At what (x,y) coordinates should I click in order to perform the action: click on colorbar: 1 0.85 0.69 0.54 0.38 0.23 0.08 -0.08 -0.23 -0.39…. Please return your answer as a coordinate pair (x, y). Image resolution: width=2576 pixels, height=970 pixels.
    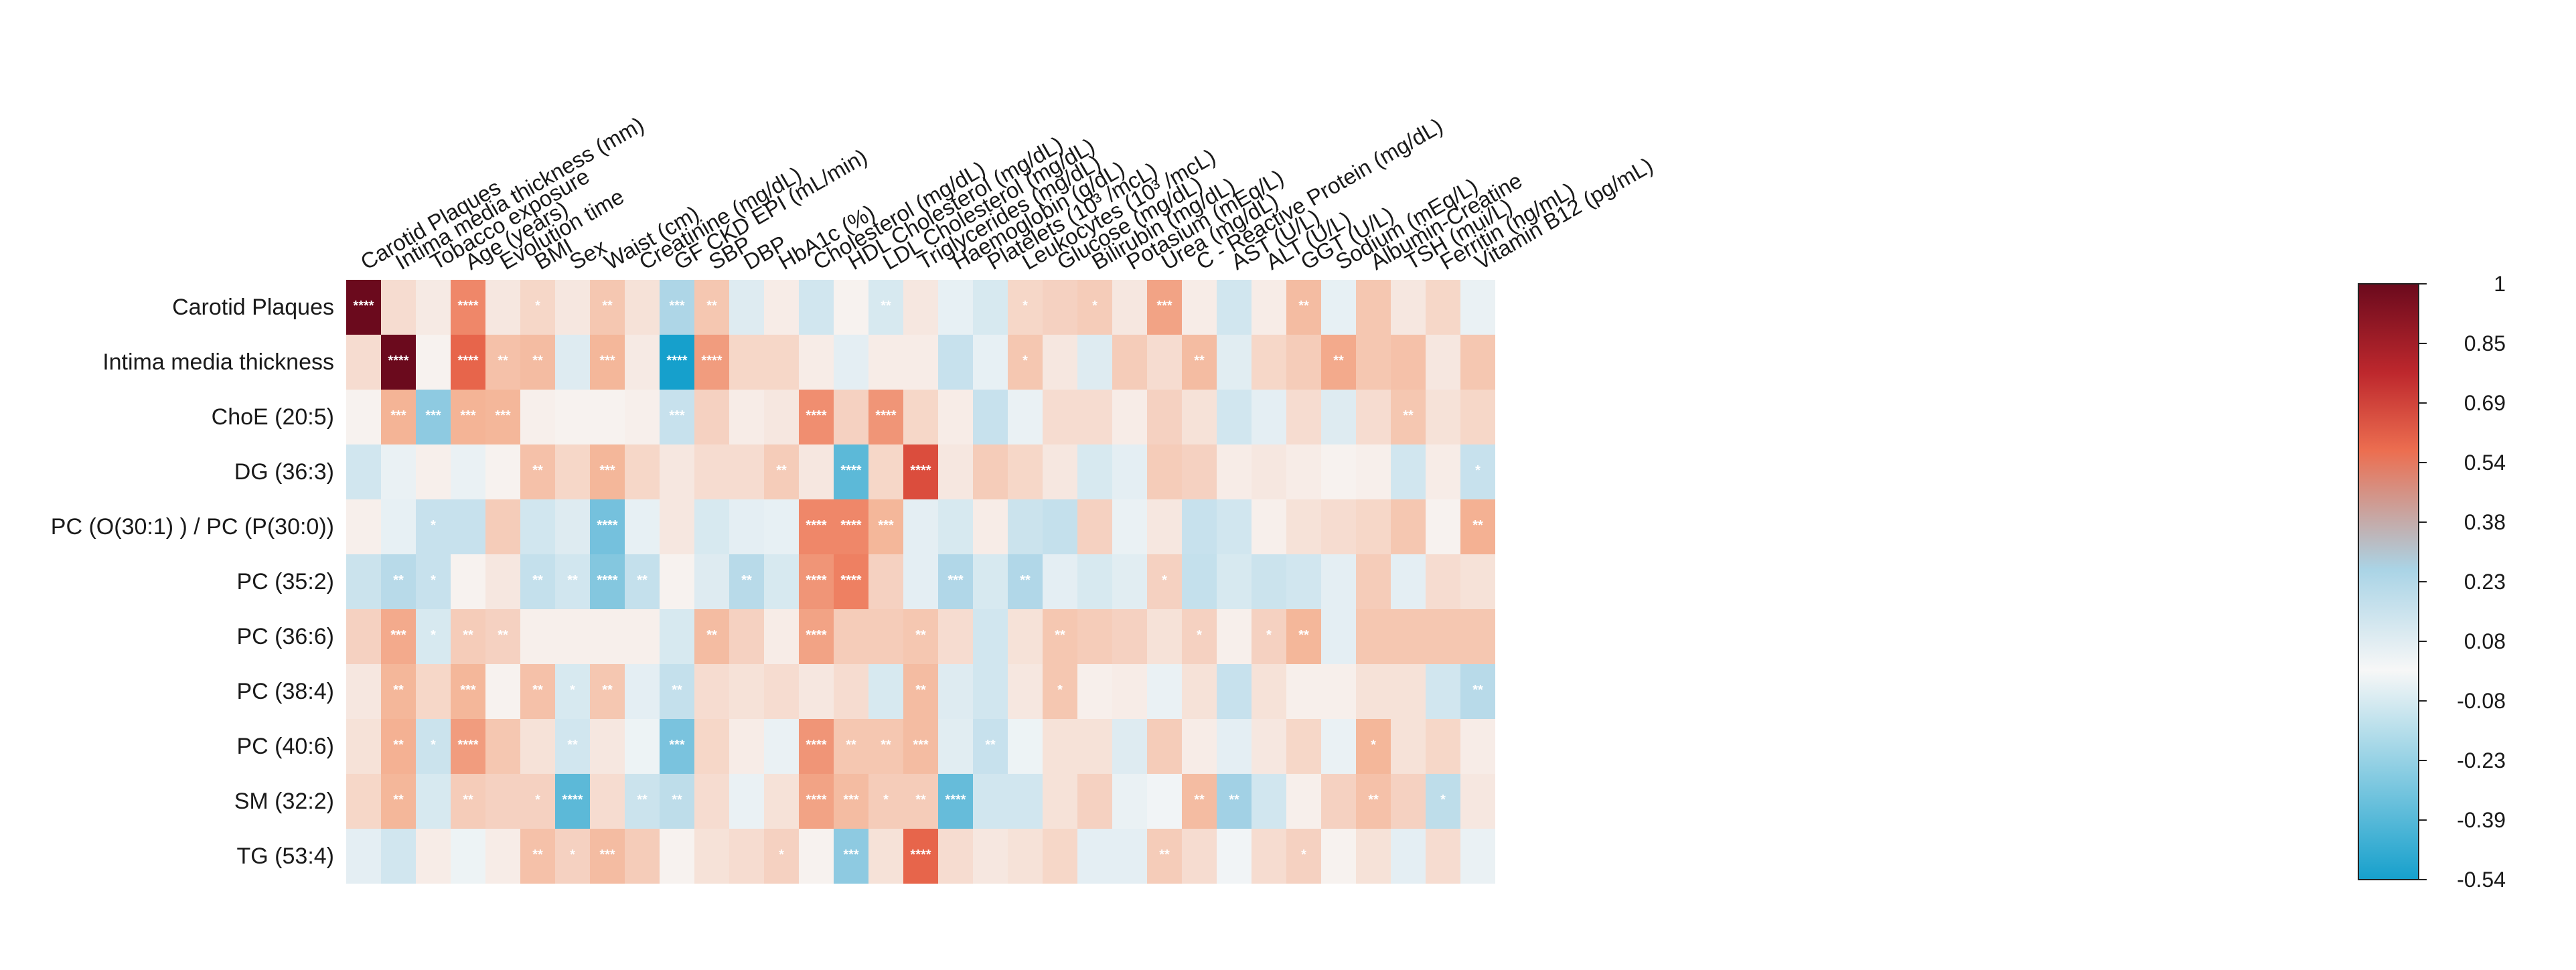
    Looking at the image, I should click on (2432, 582).